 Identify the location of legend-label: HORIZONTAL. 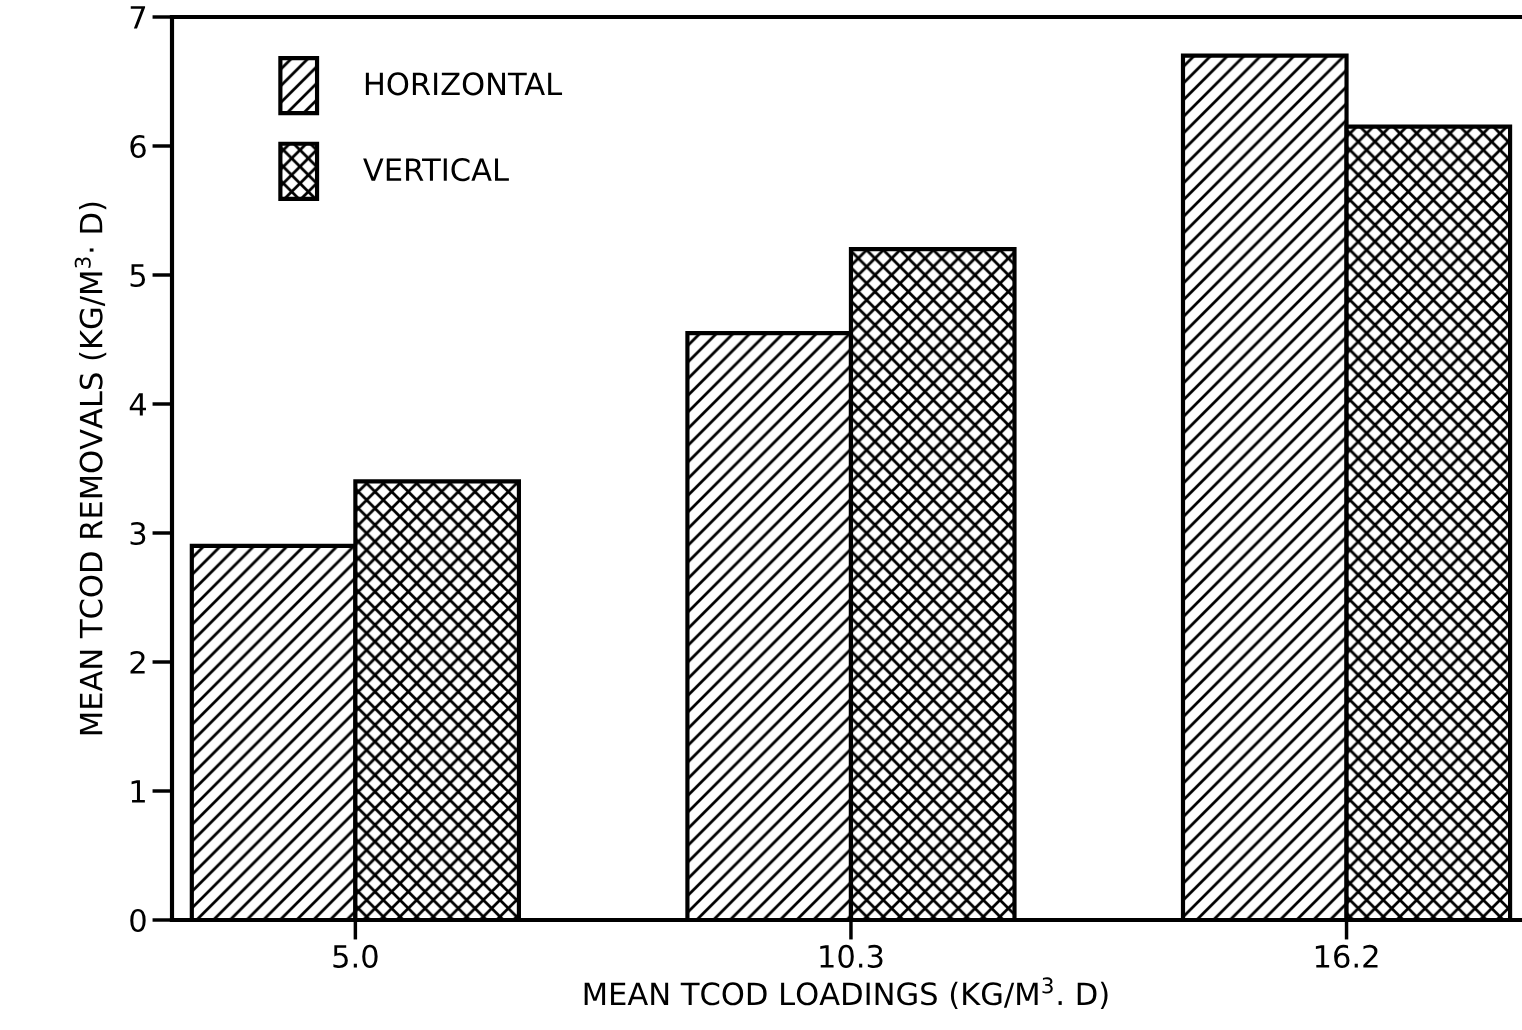
(464, 84).